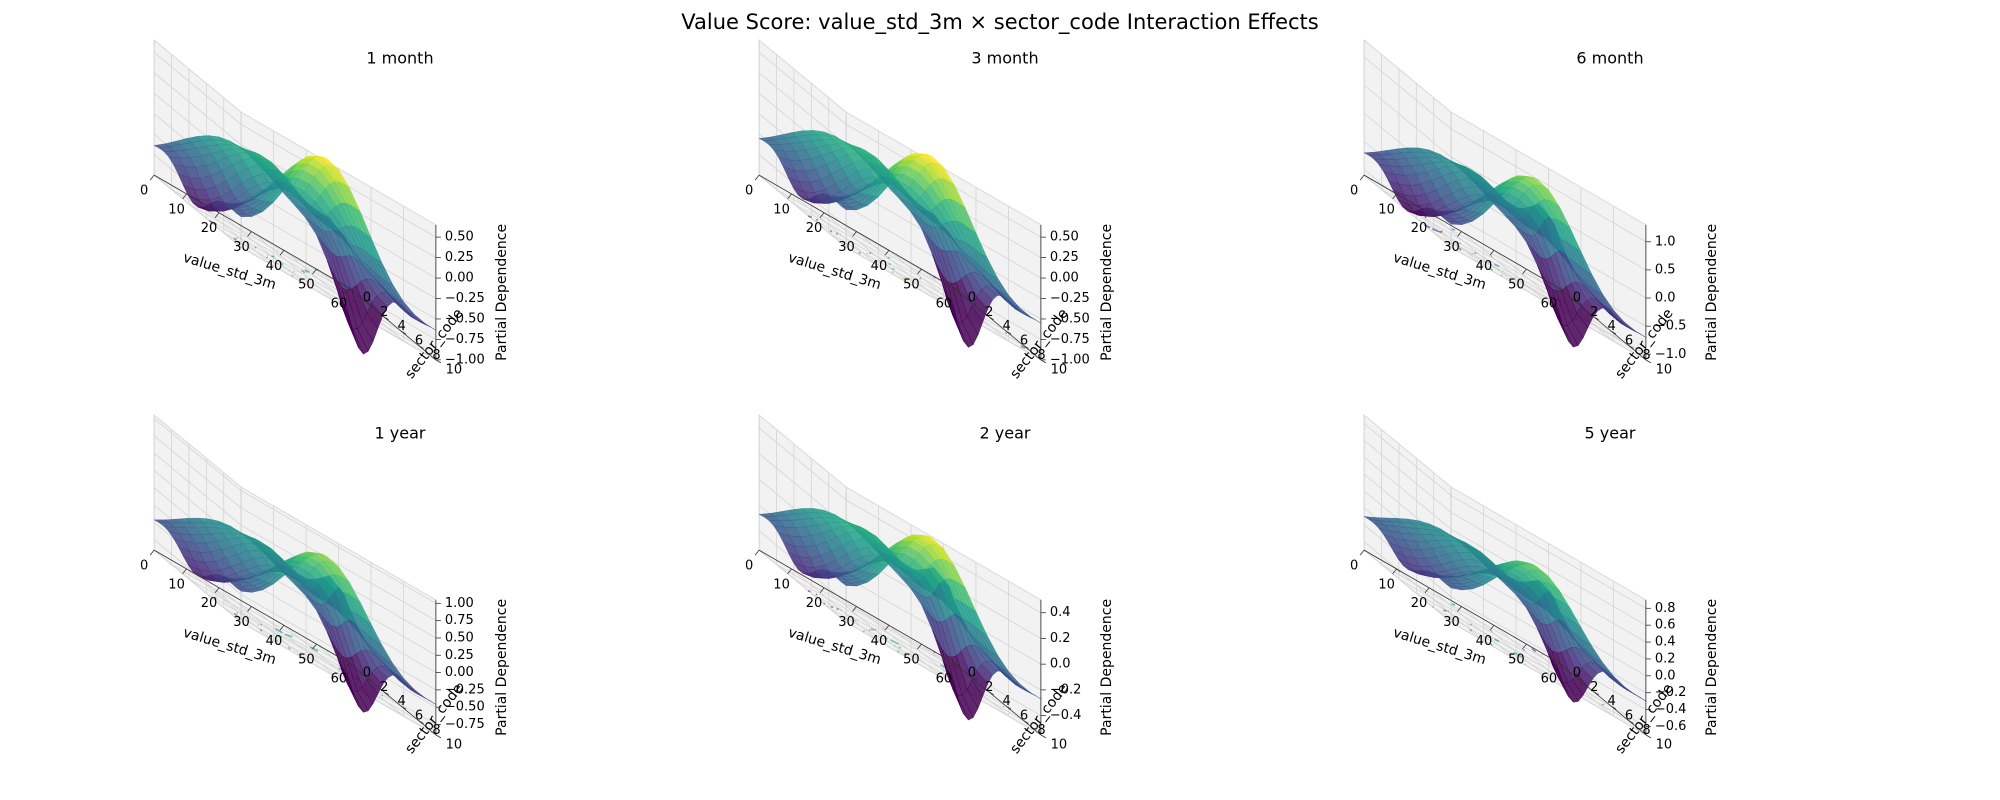 This screenshot has height=800, width=2000. I want to click on x-tick-label: 40, so click(1484, 641).